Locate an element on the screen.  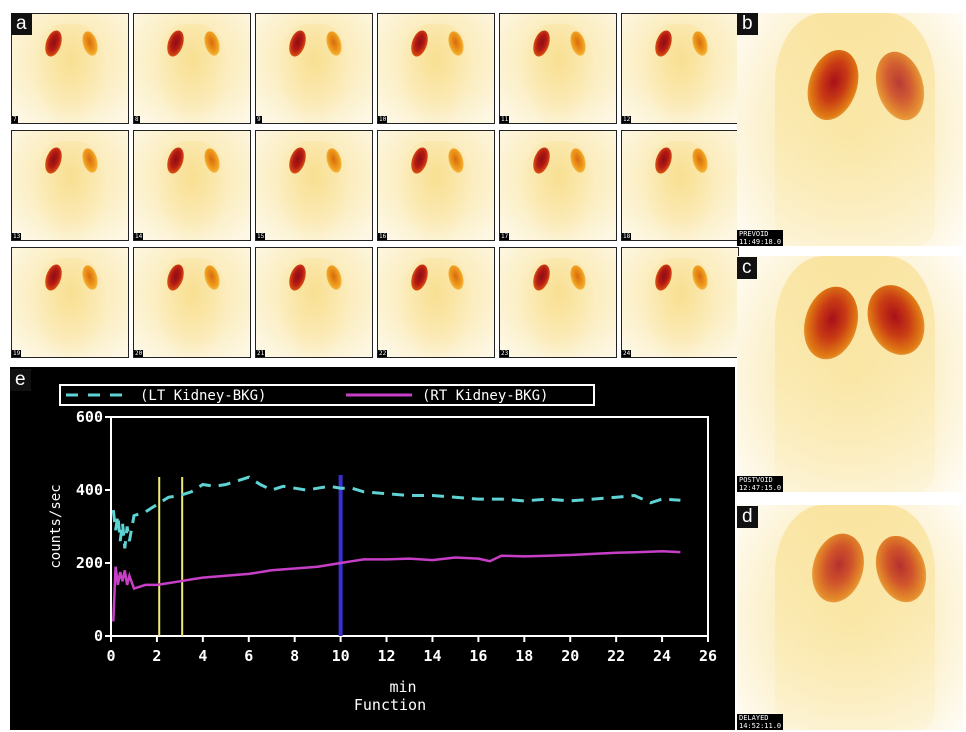
scan-frame: 22 is located at coordinates (436, 302).